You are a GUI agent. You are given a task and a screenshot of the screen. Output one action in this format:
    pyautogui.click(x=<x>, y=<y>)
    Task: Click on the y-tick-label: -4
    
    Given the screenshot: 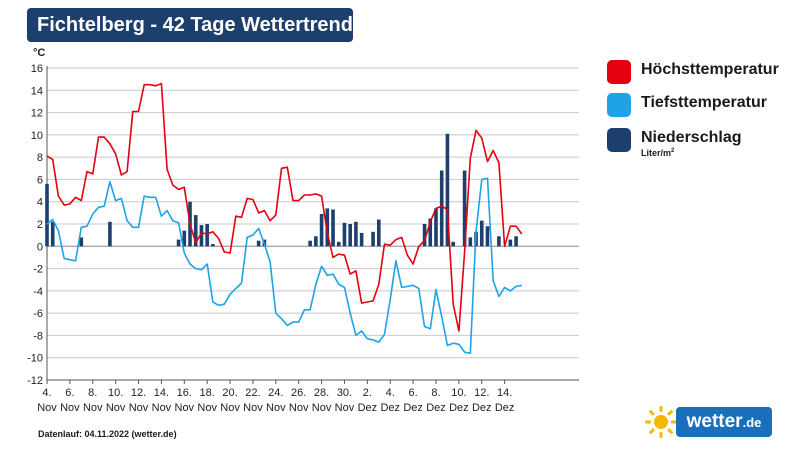 What is the action you would take?
    pyautogui.click(x=38, y=292)
    